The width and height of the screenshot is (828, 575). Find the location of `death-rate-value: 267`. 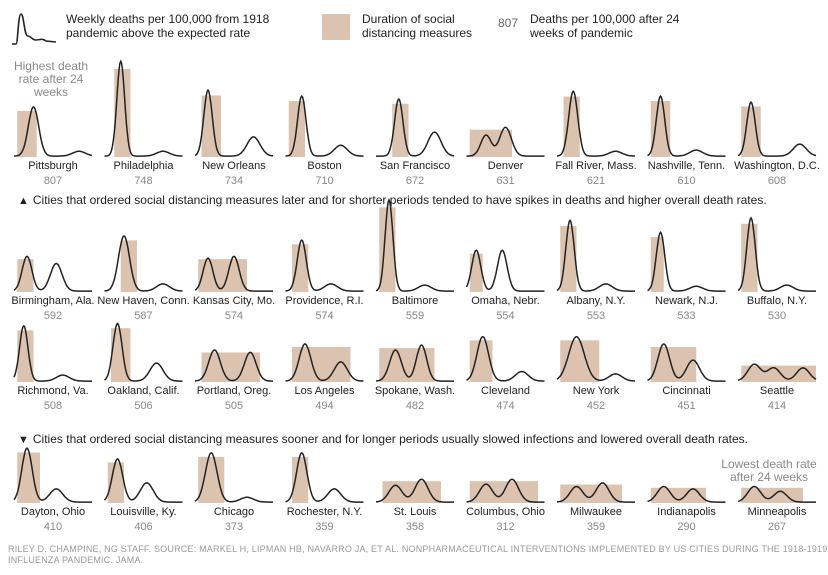

death-rate-value: 267 is located at coordinates (777, 527).